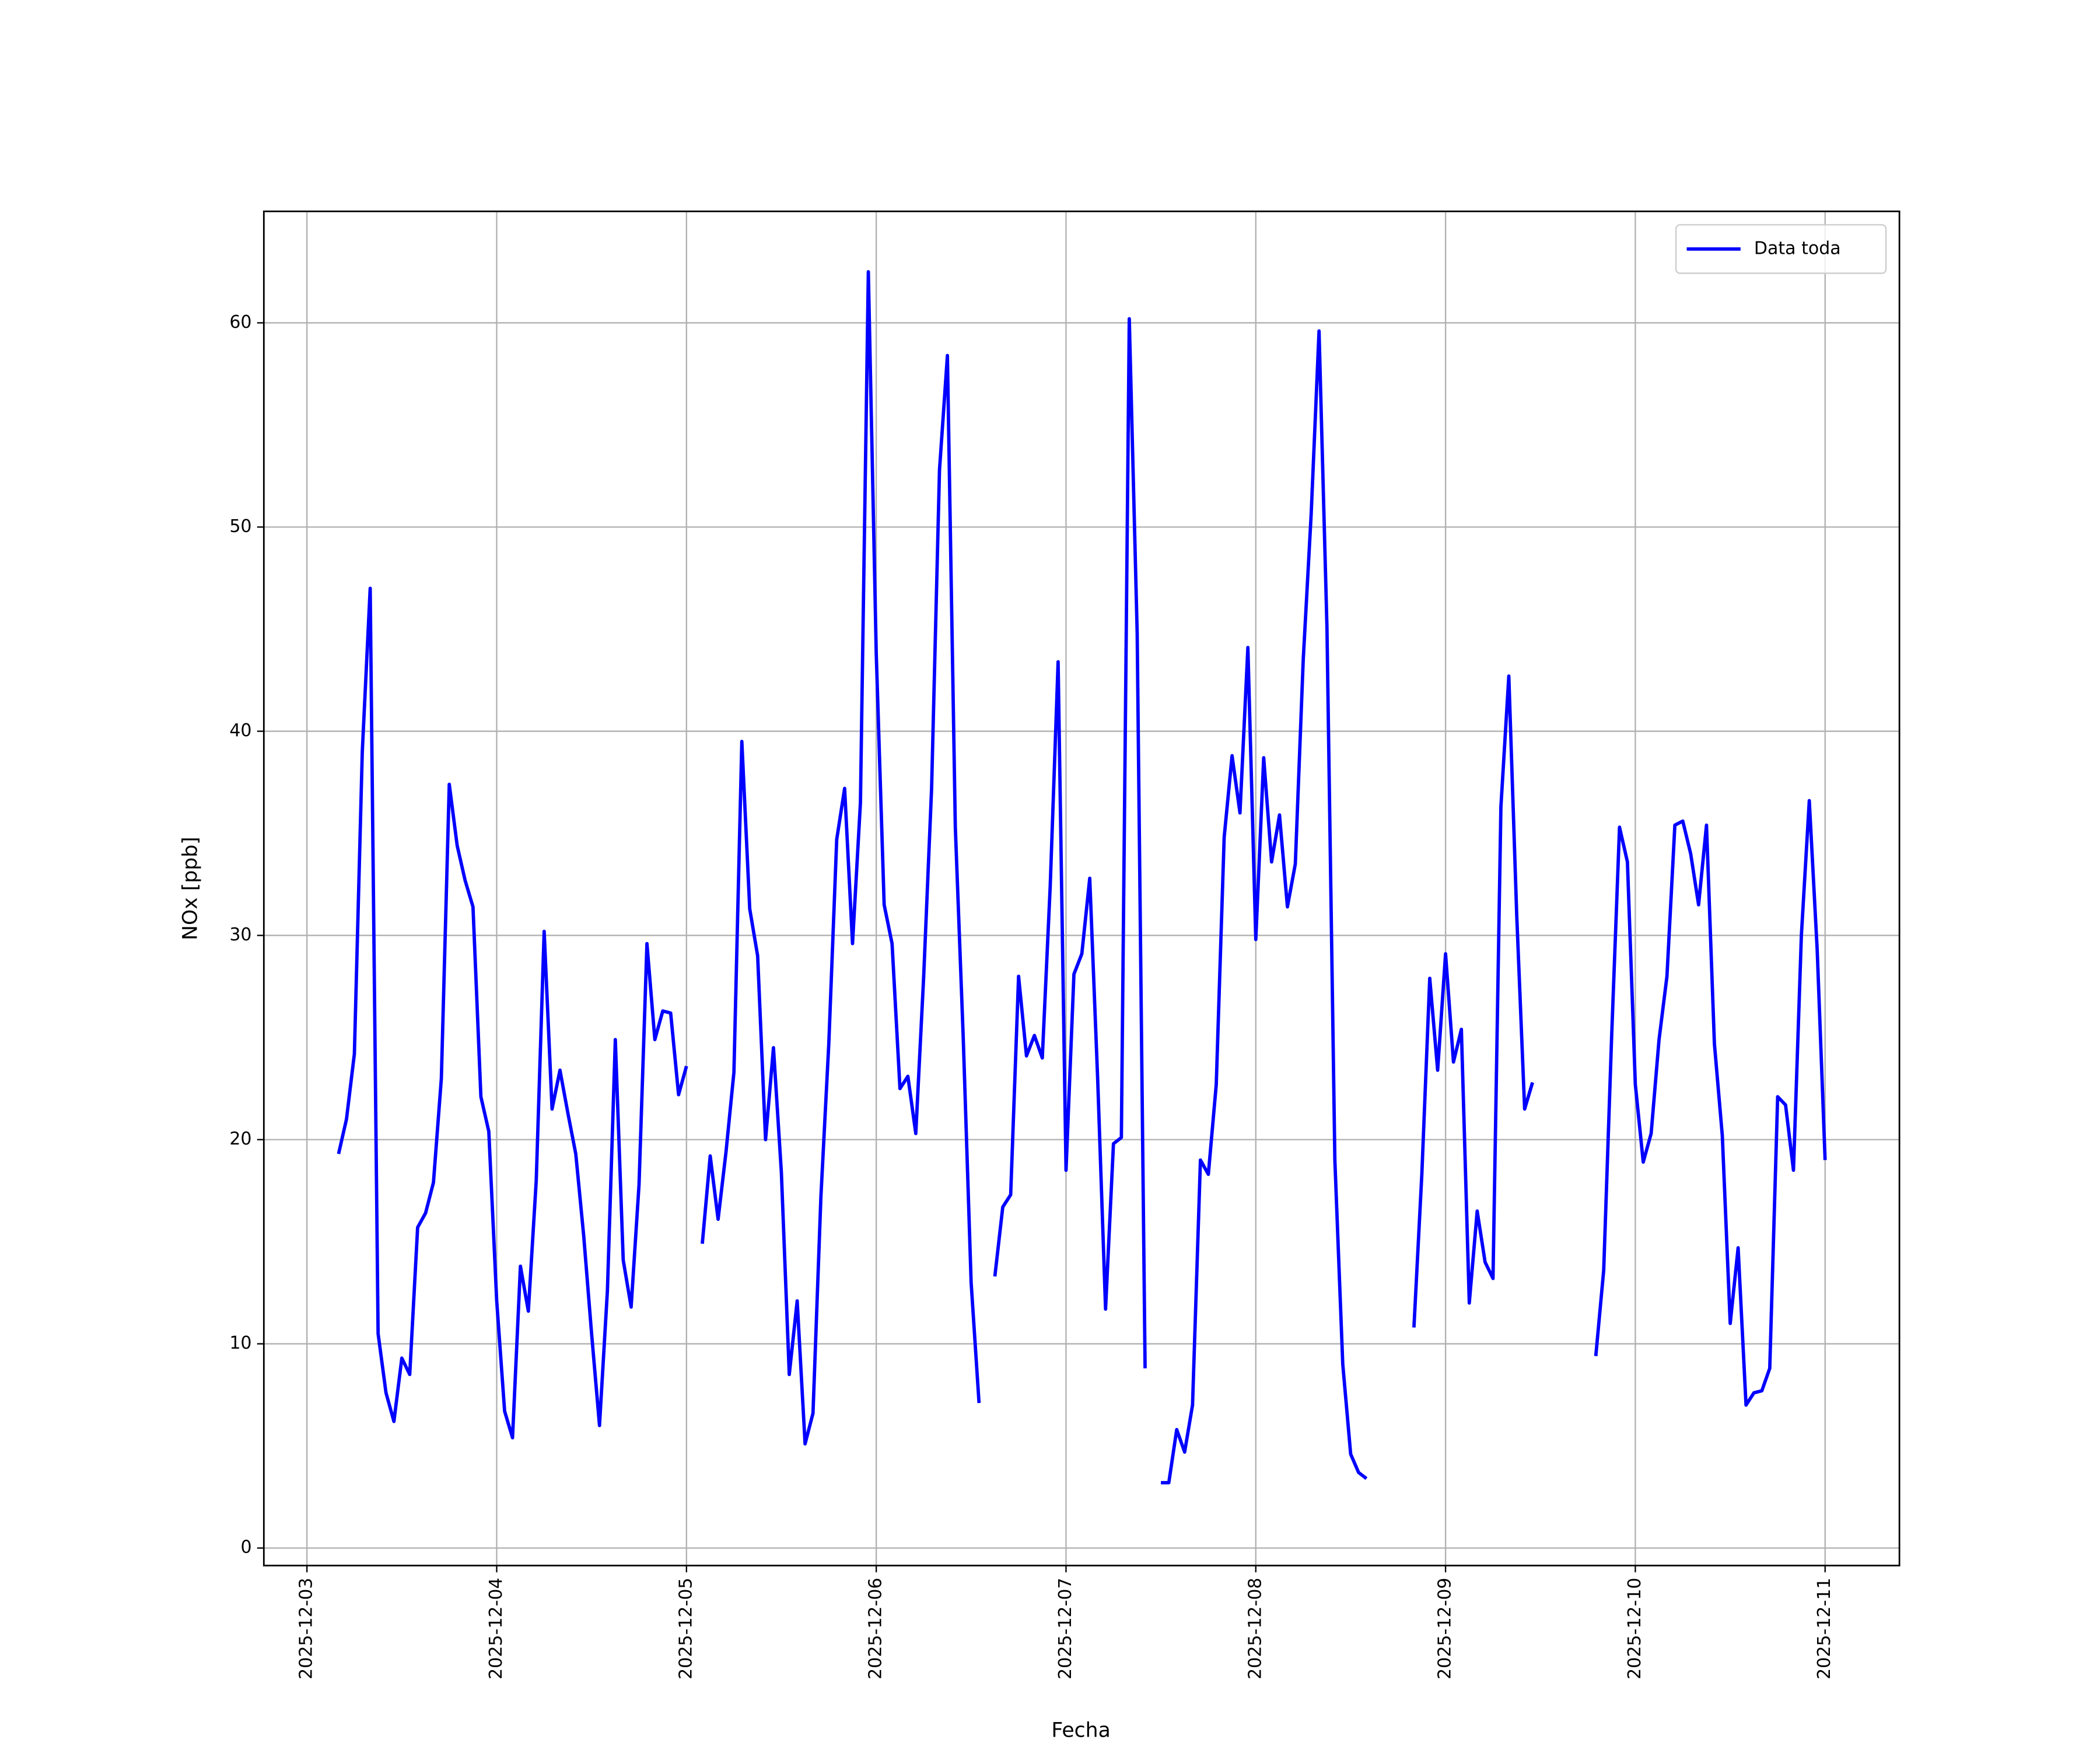  Describe the element at coordinates (1635, 1629) in the screenshot. I see `x-tick-label: 2025-12-10` at that location.